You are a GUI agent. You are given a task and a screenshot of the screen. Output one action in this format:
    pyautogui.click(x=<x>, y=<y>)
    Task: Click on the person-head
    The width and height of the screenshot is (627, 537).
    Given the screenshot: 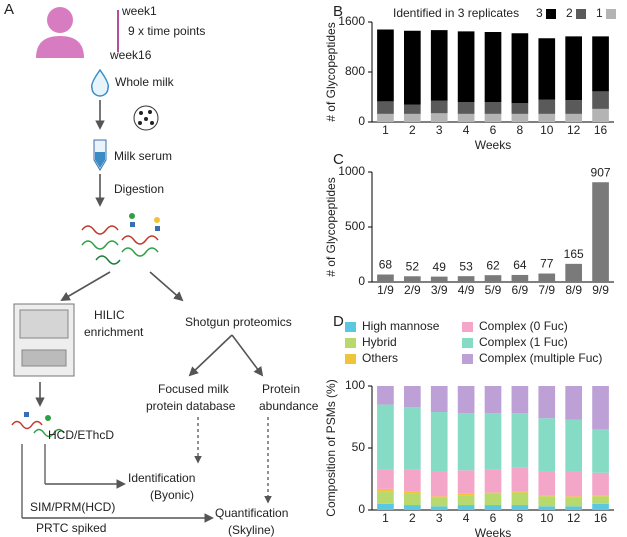 What is the action you would take?
    pyautogui.click(x=60, y=20)
    